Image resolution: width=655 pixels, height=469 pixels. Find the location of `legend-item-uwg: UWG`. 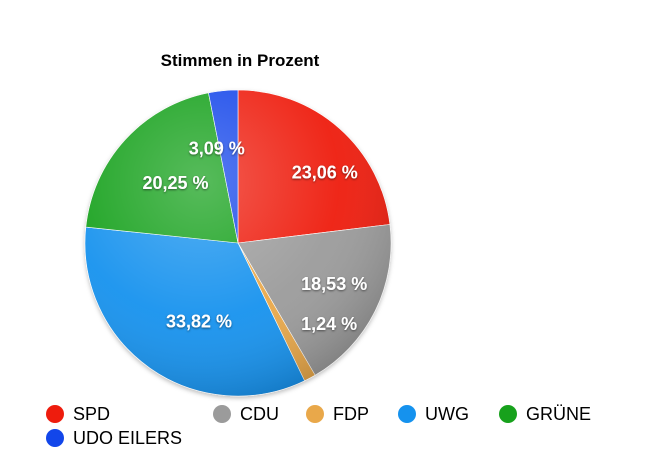

legend-item-uwg: UWG is located at coordinates (433, 414).